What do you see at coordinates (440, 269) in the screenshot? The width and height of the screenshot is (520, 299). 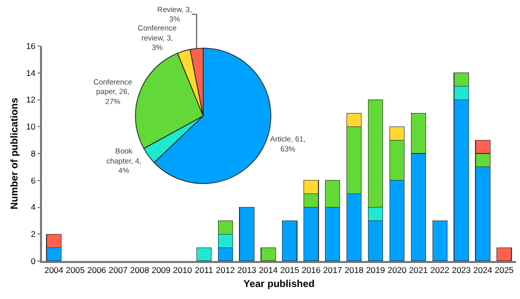 I see `x-tick-label: 2022` at bounding box center [440, 269].